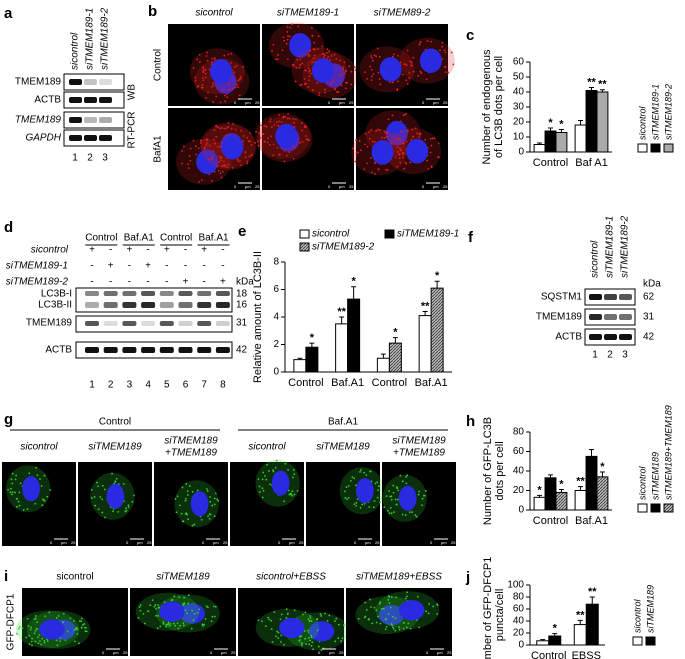 Image resolution: width=685 pixels, height=659 pixels. What do you see at coordinates (242, 305) in the screenshot?
I see `size-label: 16` at bounding box center [242, 305].